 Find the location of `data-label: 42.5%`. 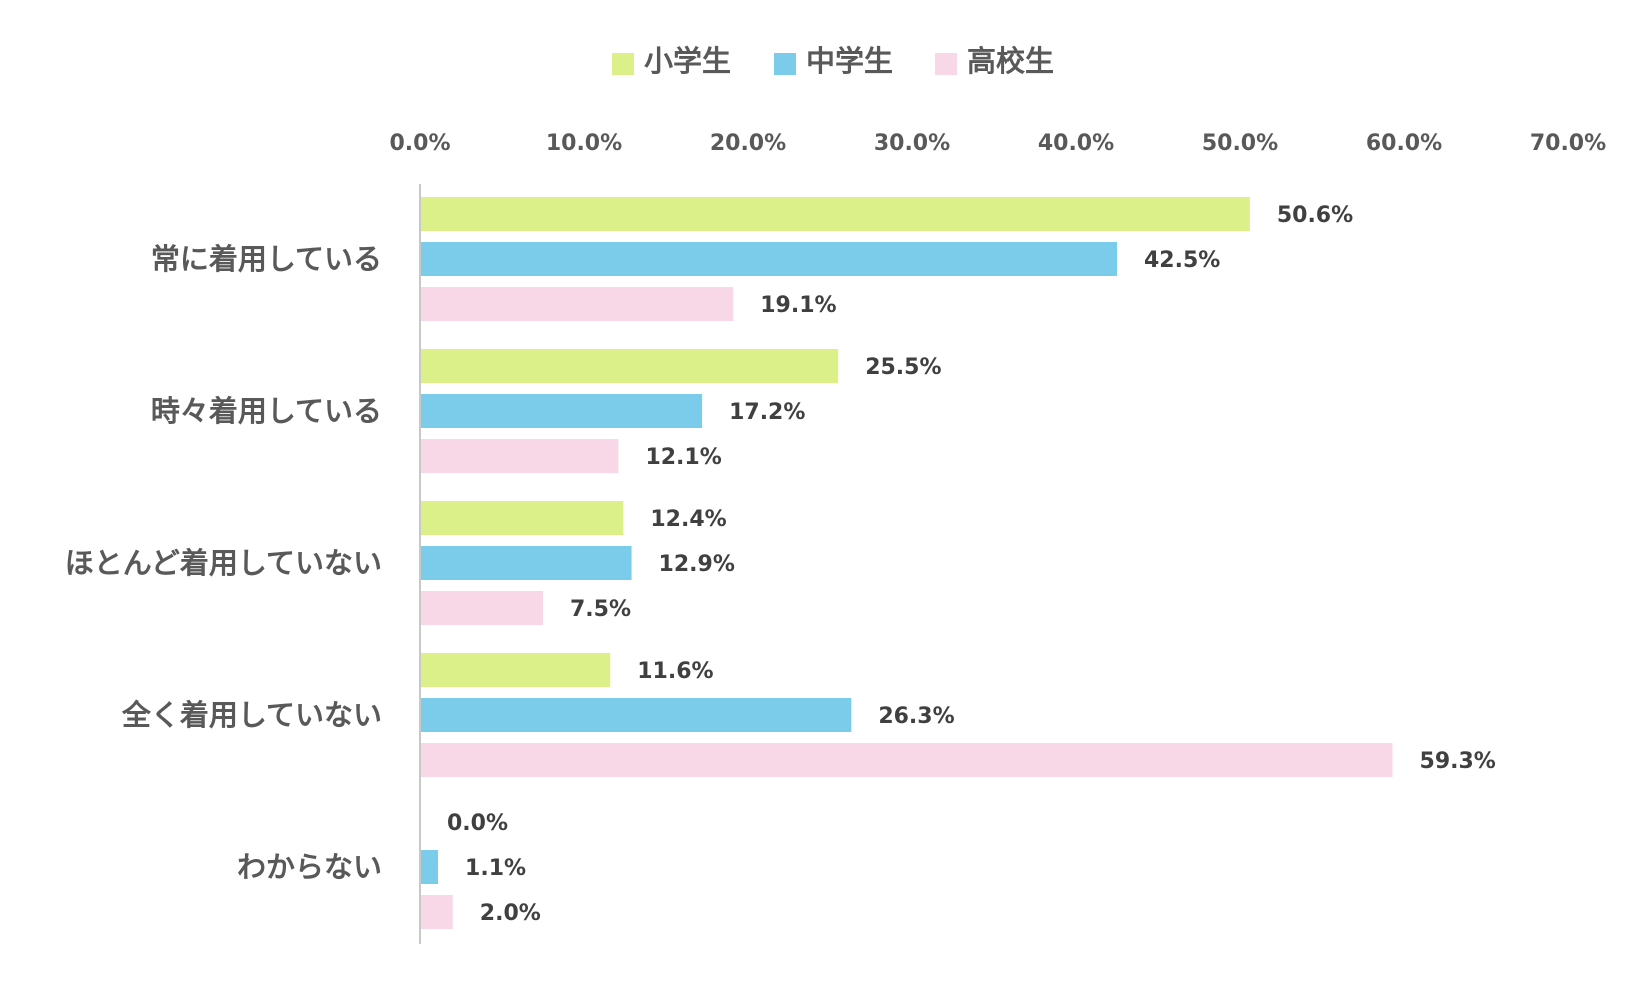

data-label: 42.5% is located at coordinates (1182, 260).